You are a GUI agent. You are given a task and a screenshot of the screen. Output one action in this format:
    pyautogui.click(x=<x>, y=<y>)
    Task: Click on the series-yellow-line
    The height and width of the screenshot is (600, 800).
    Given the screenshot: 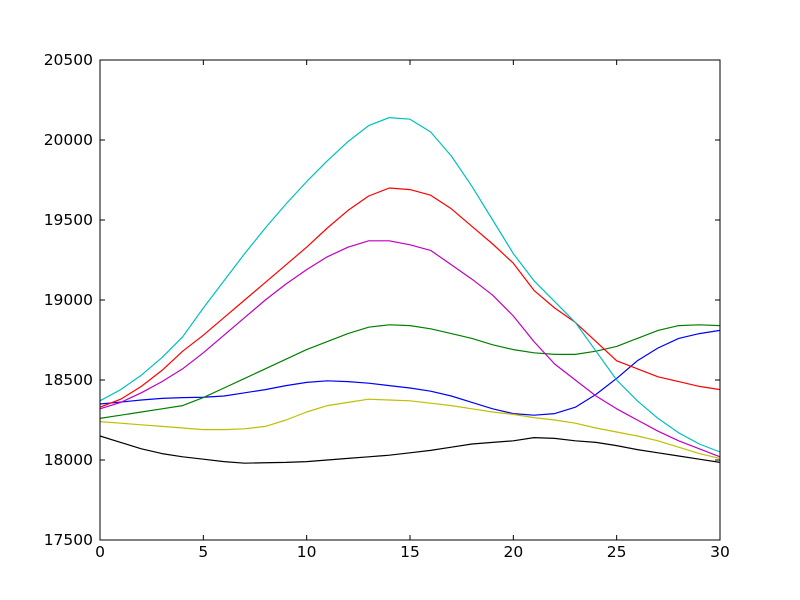 What is the action you would take?
    pyautogui.click(x=410, y=428)
    